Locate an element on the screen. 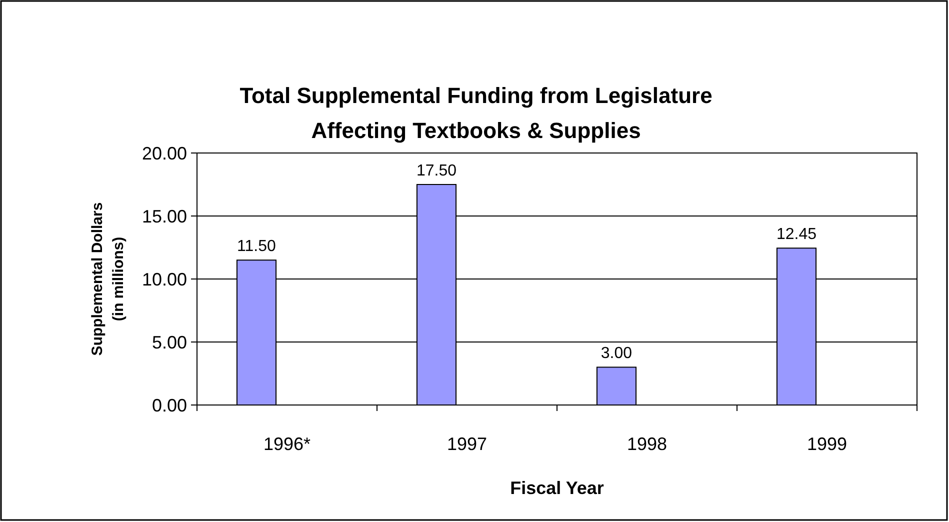 The image size is (949, 522). y-tick-label: 20.00 is located at coordinates (164, 153).